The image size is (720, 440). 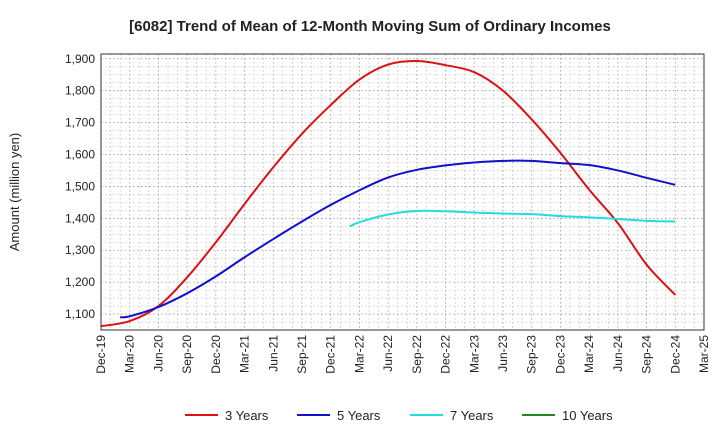 I want to click on x-tick-label: Mar-25, so click(x=704, y=354).